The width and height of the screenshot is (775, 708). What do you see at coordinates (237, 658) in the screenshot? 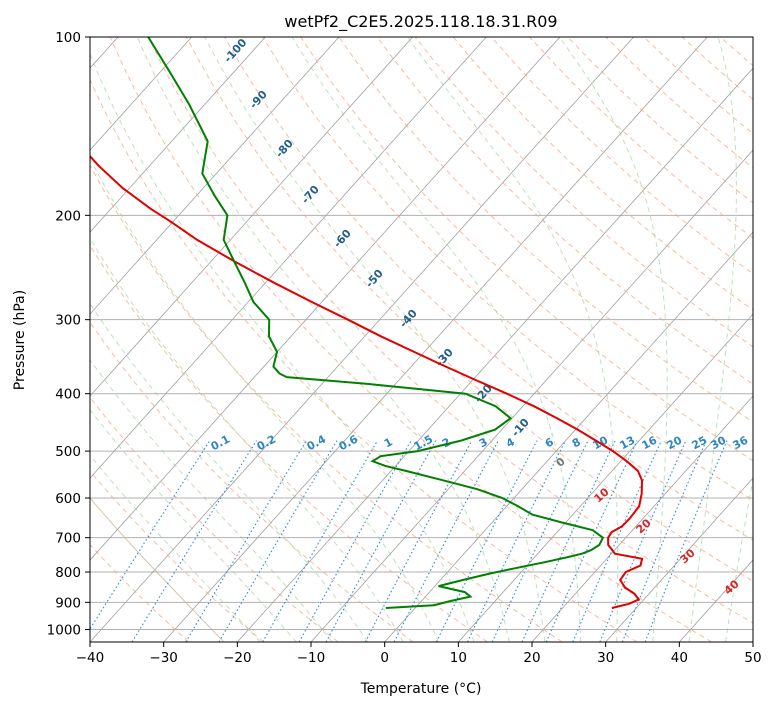
I see `x-tick-label: −20` at bounding box center [237, 658].